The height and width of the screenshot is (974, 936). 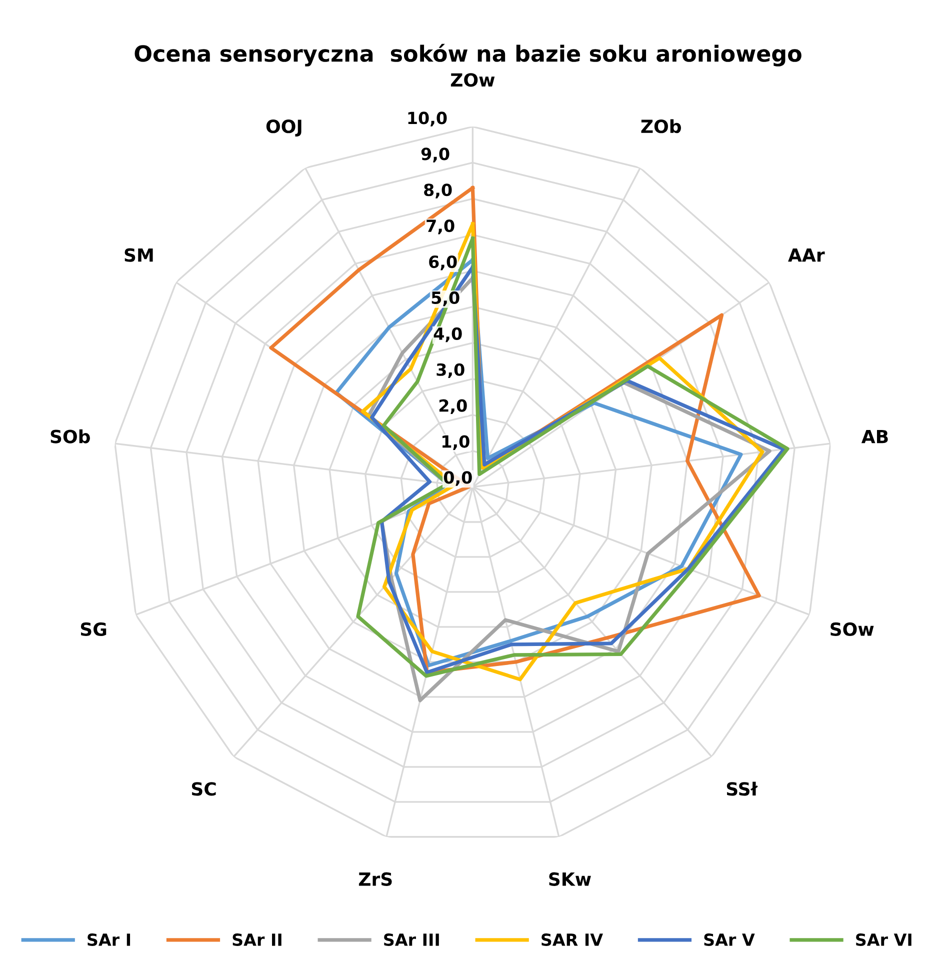 I want to click on spoke-label: AAr, so click(x=806, y=255).